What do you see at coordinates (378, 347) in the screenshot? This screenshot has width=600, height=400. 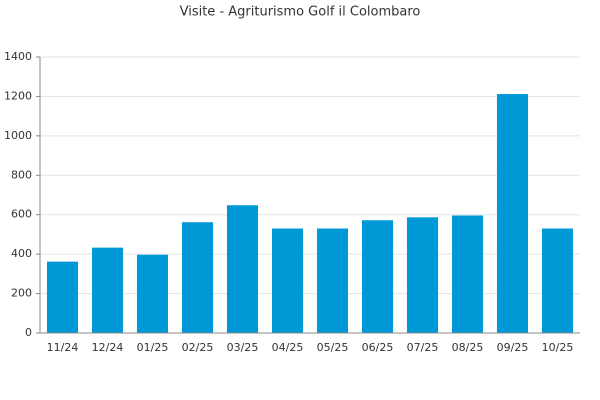 I see `x-tick-label: 06/25` at bounding box center [378, 347].